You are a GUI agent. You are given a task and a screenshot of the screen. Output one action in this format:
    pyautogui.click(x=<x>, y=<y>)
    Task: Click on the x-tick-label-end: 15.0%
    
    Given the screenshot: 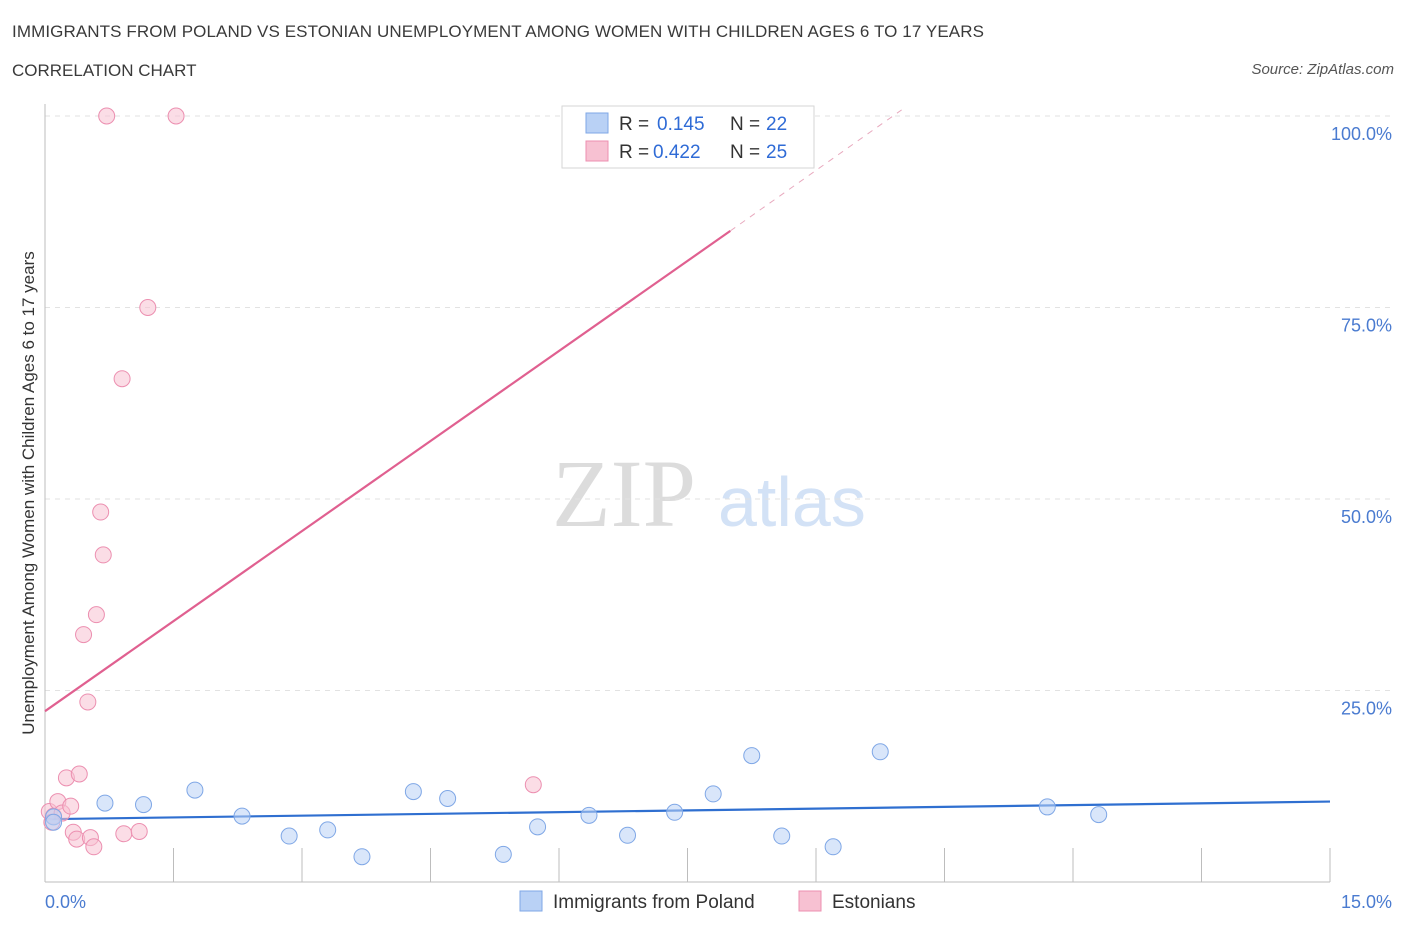 What is the action you would take?
    pyautogui.click(x=1366, y=902)
    